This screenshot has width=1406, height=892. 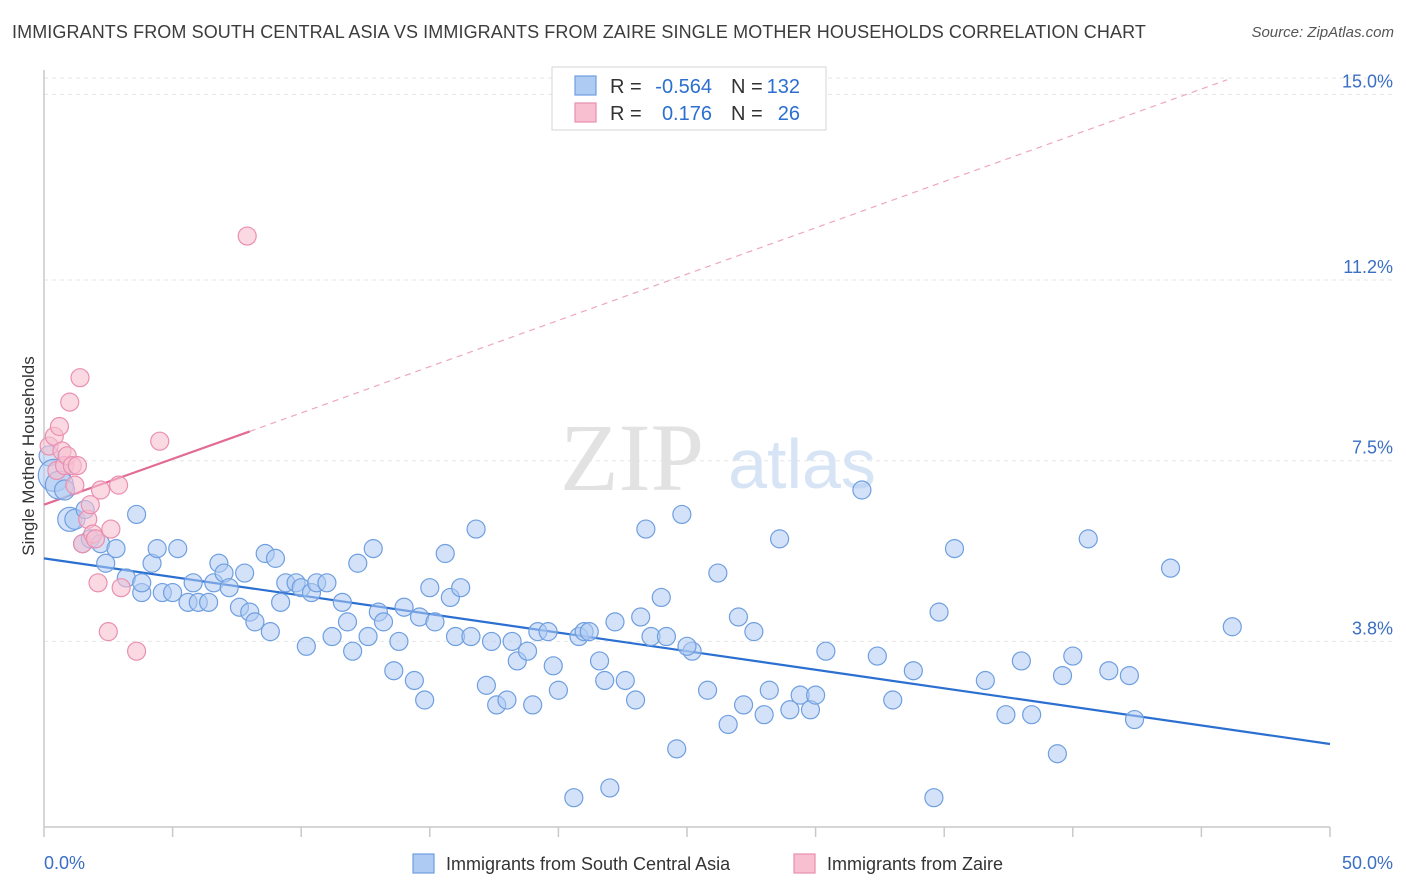 I want to click on y-tick-label: 7.5%, so click(x=1372, y=448).